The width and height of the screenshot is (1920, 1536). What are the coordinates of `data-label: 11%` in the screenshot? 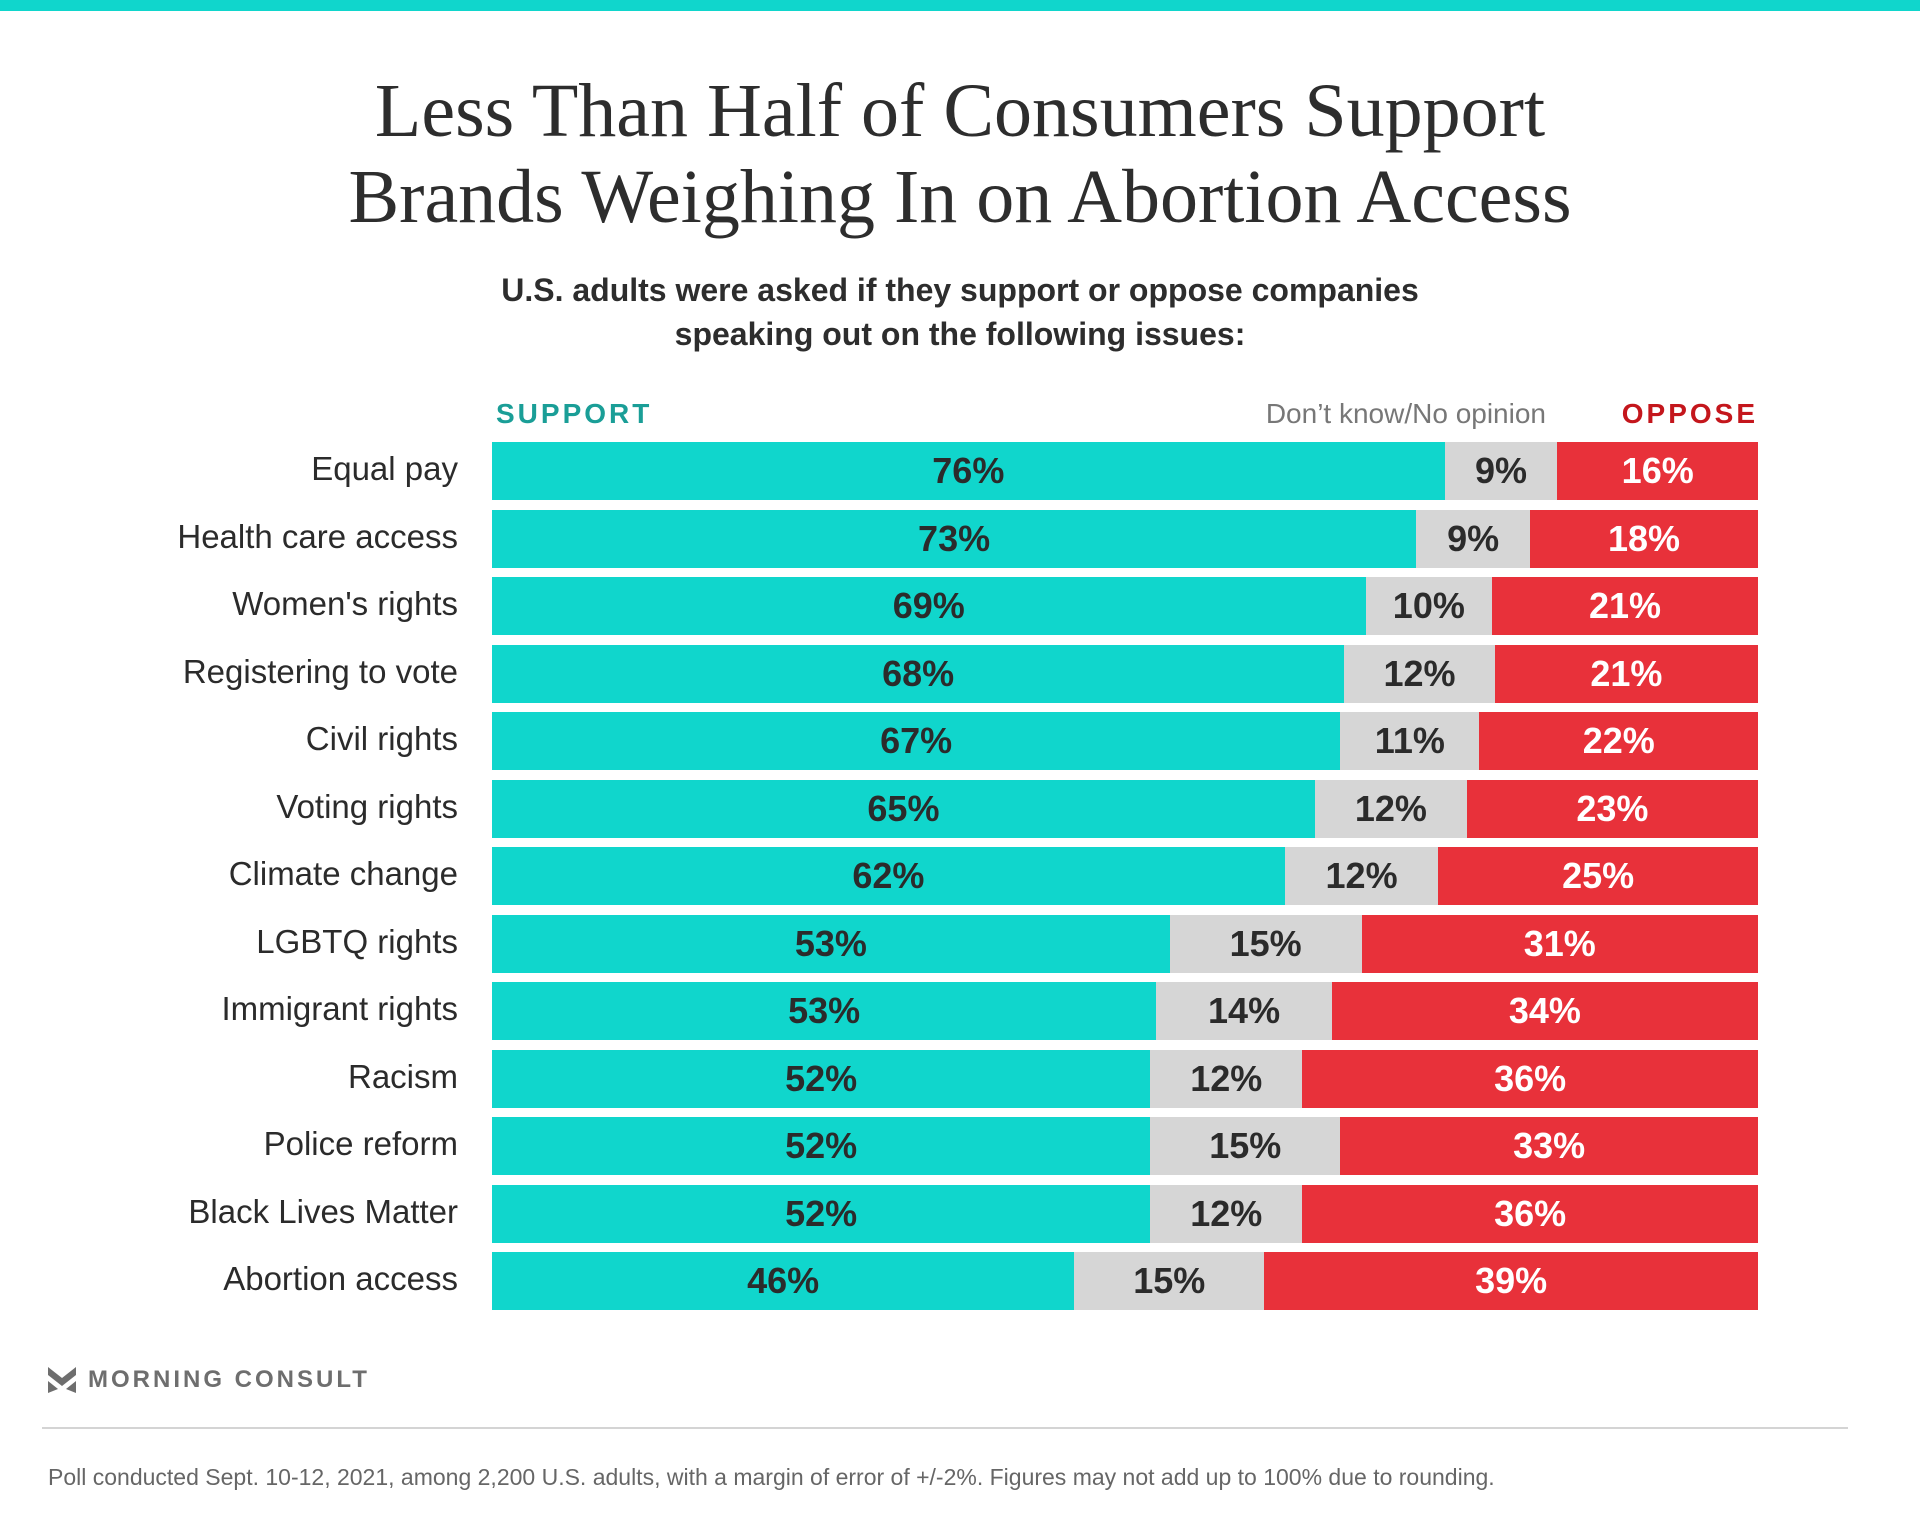 It's located at (1409, 740).